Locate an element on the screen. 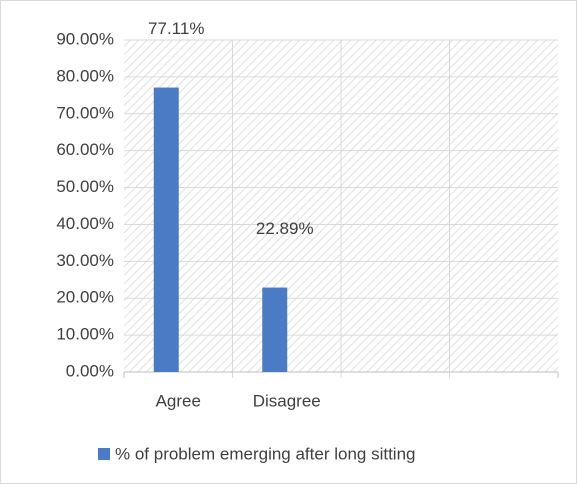 This screenshot has height=484, width=577. x-tick-label: Disagree is located at coordinates (287, 400).